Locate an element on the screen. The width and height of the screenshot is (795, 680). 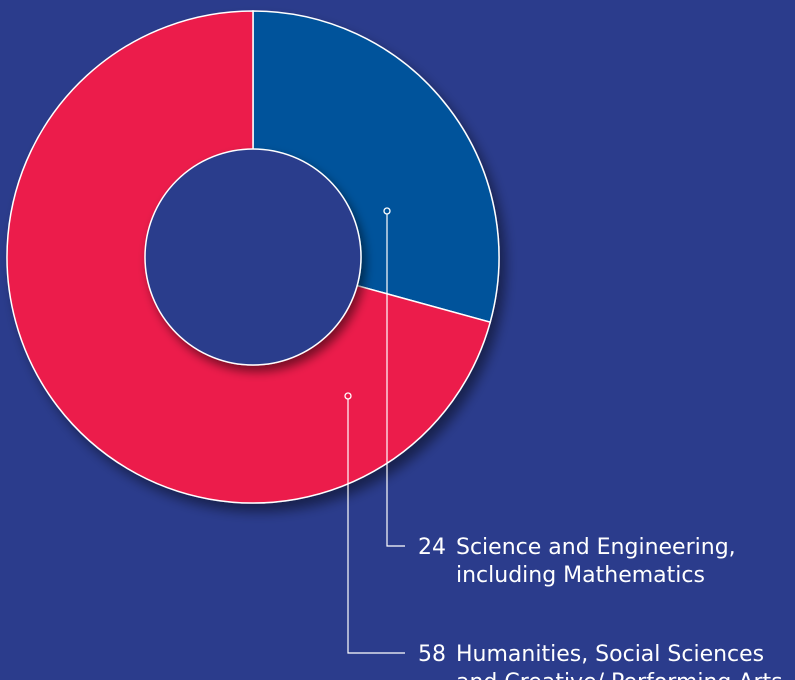
slice-name-label: Humanities, Social Sciences is located at coordinates (610, 654).